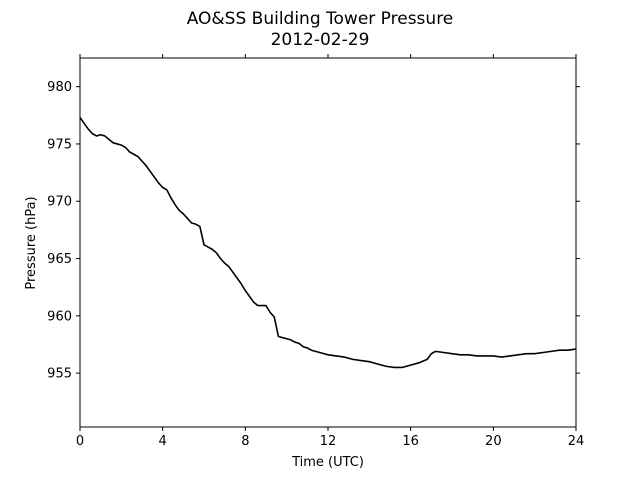 This screenshot has width=640, height=484. I want to click on x-tick-label: 4, so click(163, 441).